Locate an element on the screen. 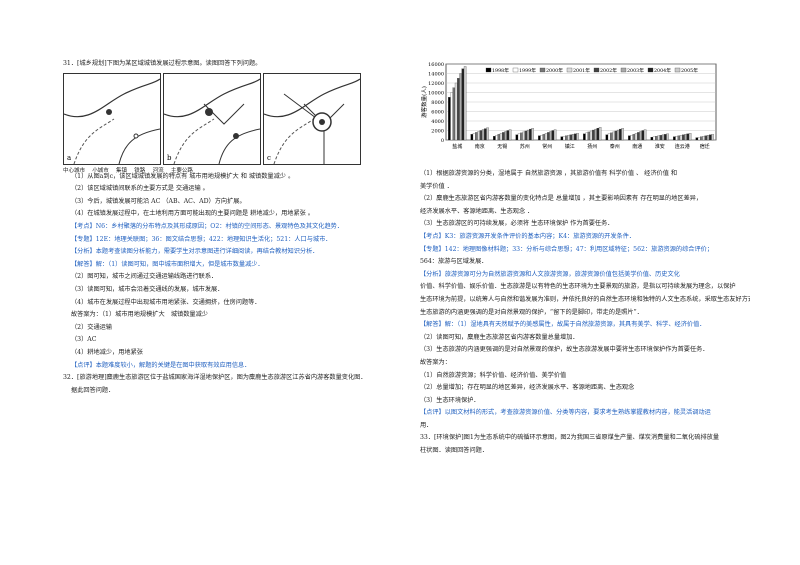 This screenshot has width=800, height=565. x-tick-label: 扬州 is located at coordinates (592, 146).